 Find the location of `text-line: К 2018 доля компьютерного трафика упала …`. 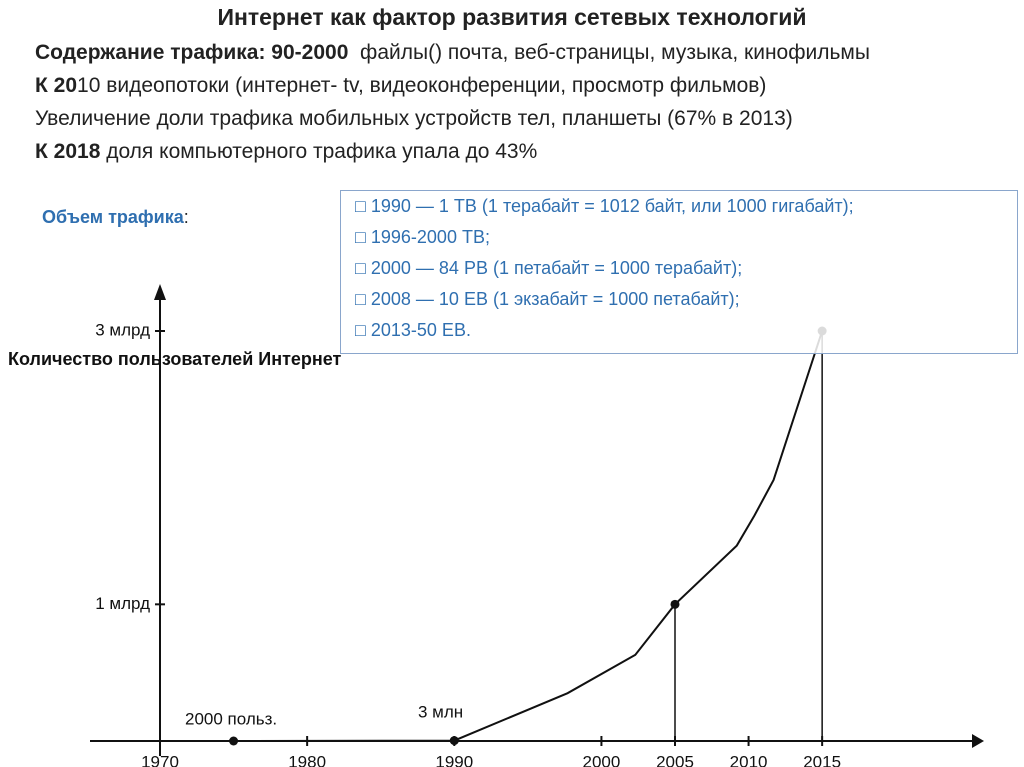

text-line: К 2018 доля компьютерного трафика упала … is located at coordinates (470, 151).